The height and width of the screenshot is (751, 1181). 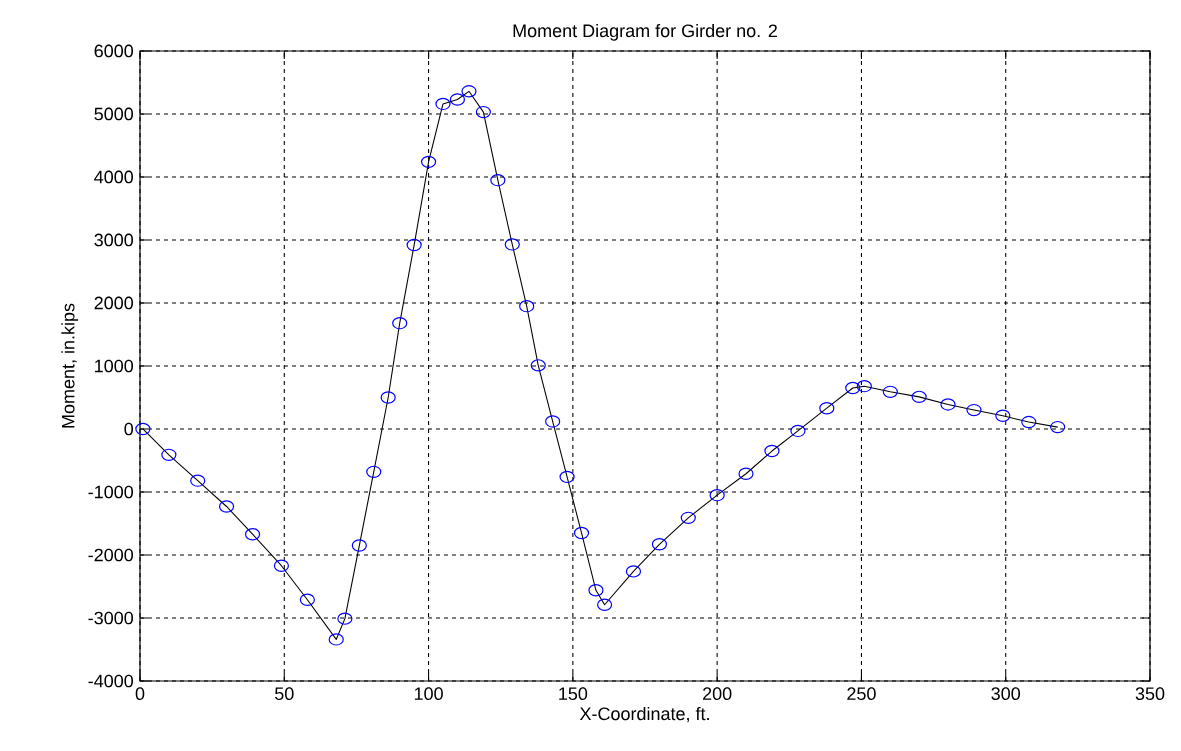 I want to click on x-tick-label: 100, so click(x=428, y=693).